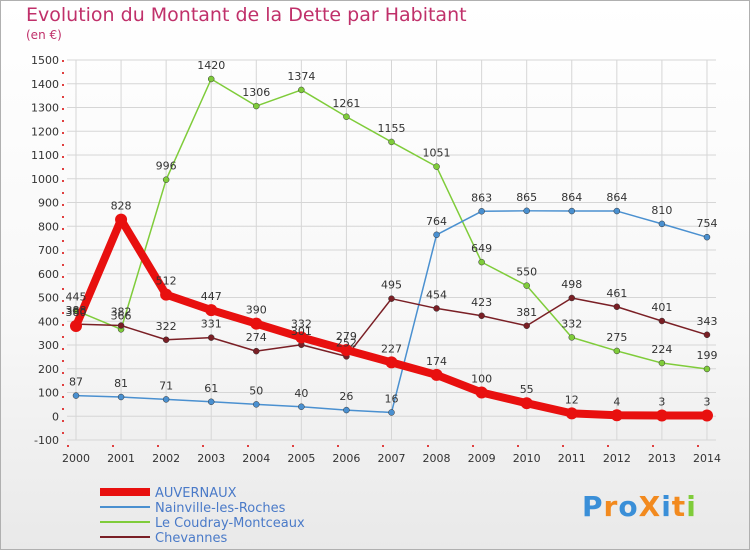  I want to click on data-label: 512, so click(166, 281).